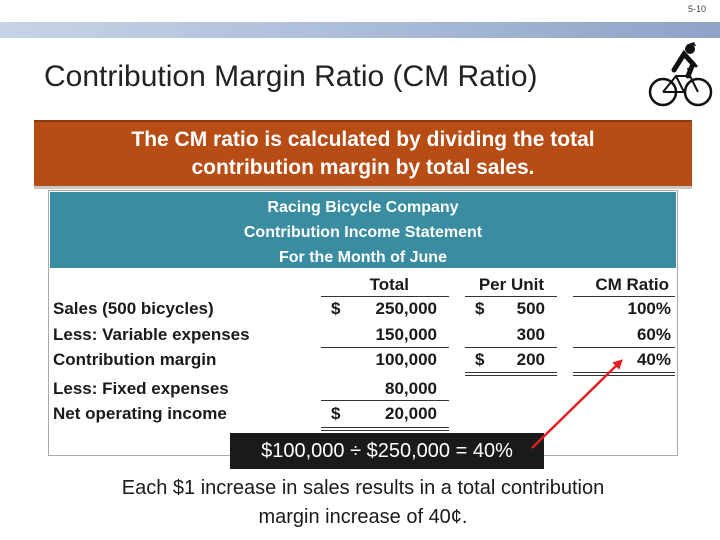 This screenshot has width=720, height=540. I want to click on statement-period: For the Month of June, so click(363, 257).